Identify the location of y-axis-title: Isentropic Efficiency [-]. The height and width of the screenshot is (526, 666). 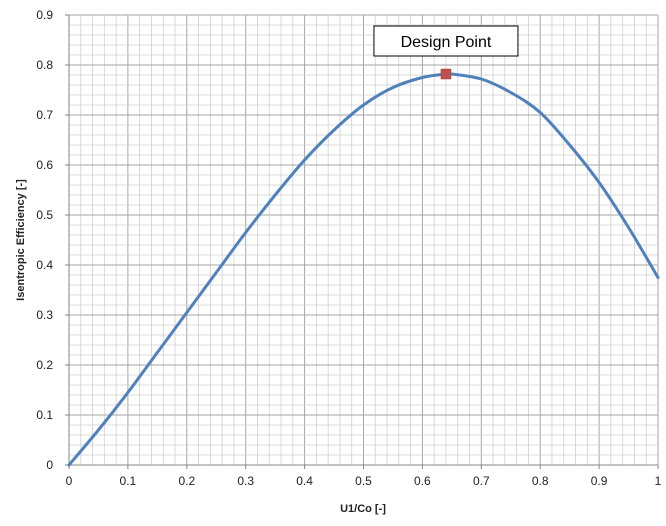
(21, 240).